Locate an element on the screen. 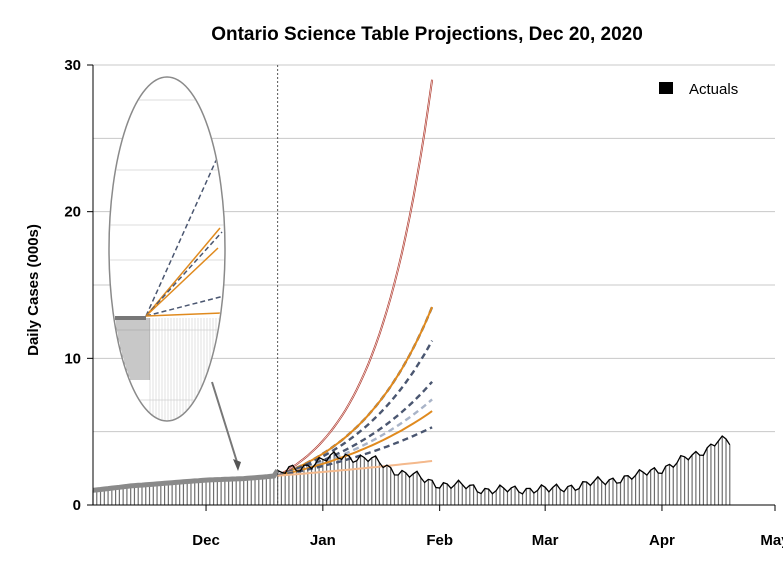  projection-line-highlight is located at coordinates (355, 277).